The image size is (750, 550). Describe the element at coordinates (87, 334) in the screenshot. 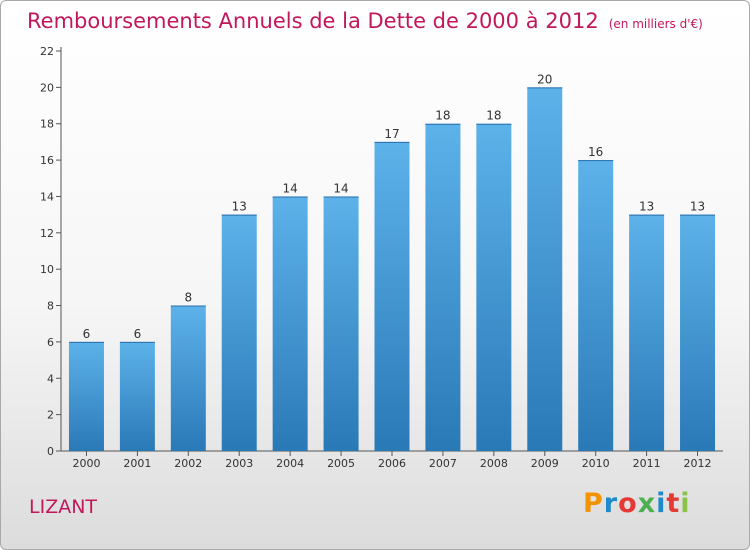

I see `data-label-2000: 6` at that location.